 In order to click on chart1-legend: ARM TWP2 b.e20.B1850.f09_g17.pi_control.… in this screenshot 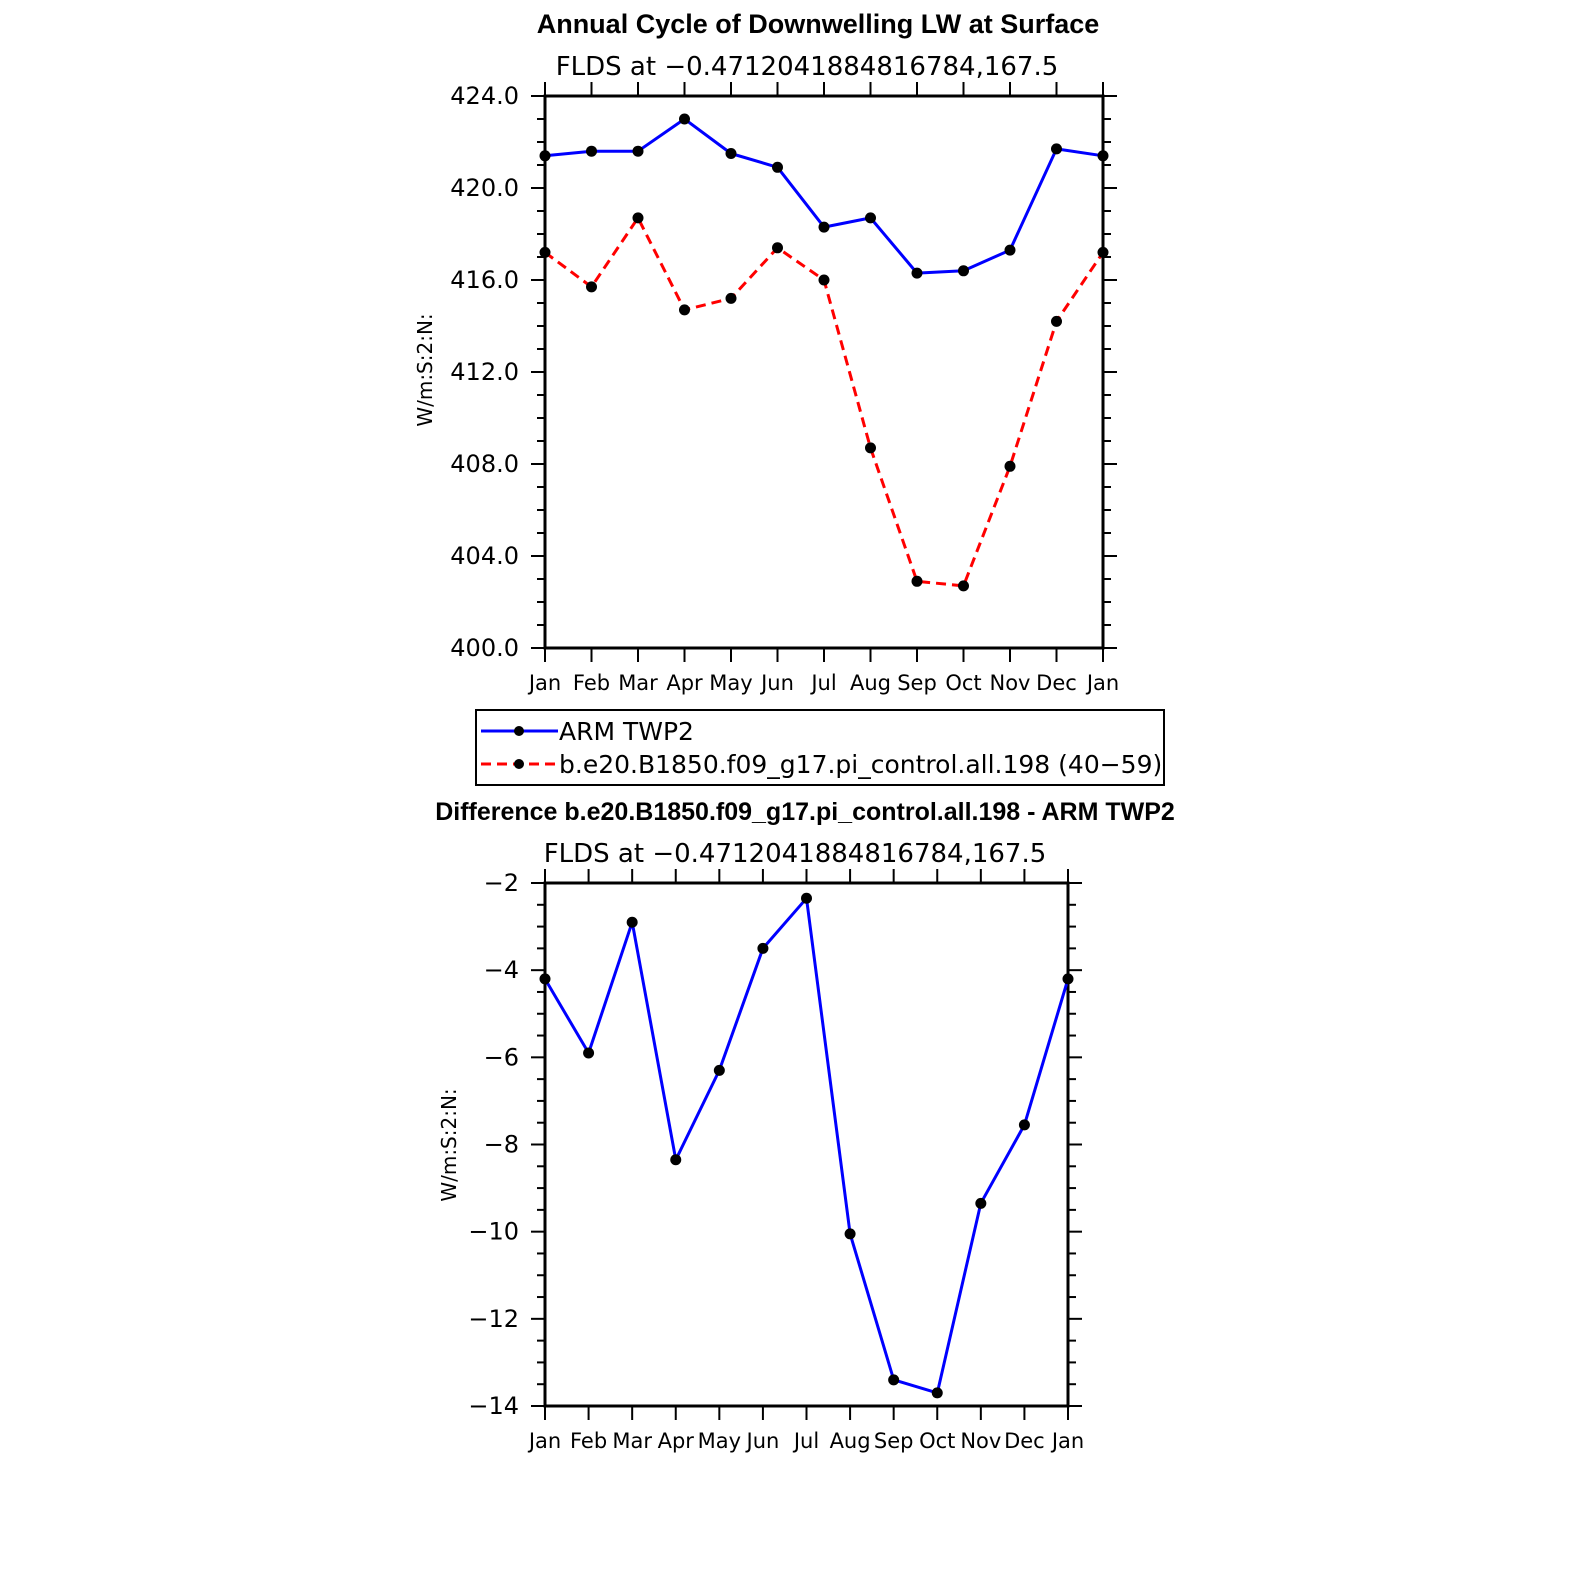, I will do `click(820, 747)`.